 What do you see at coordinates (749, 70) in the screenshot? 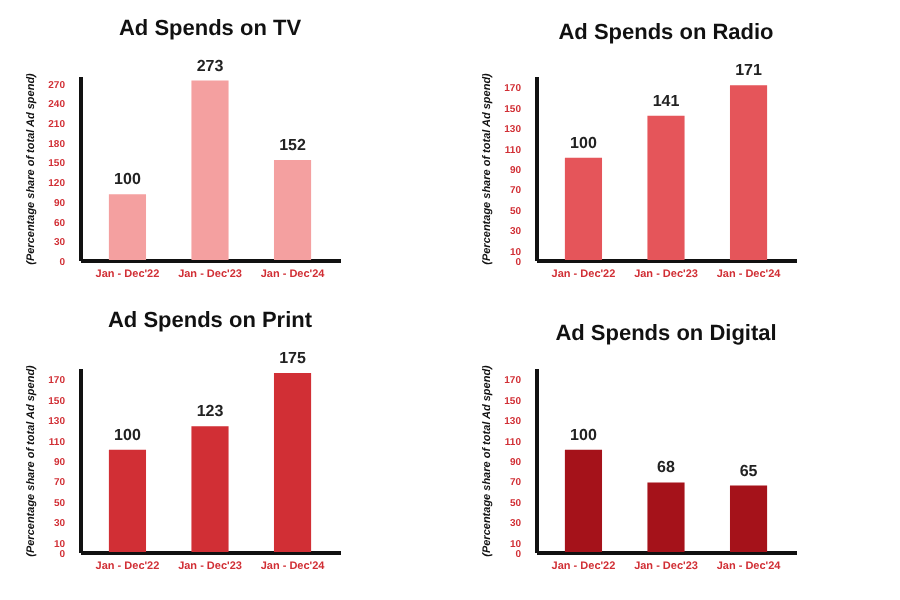
I see `data-label: 171` at bounding box center [749, 70].